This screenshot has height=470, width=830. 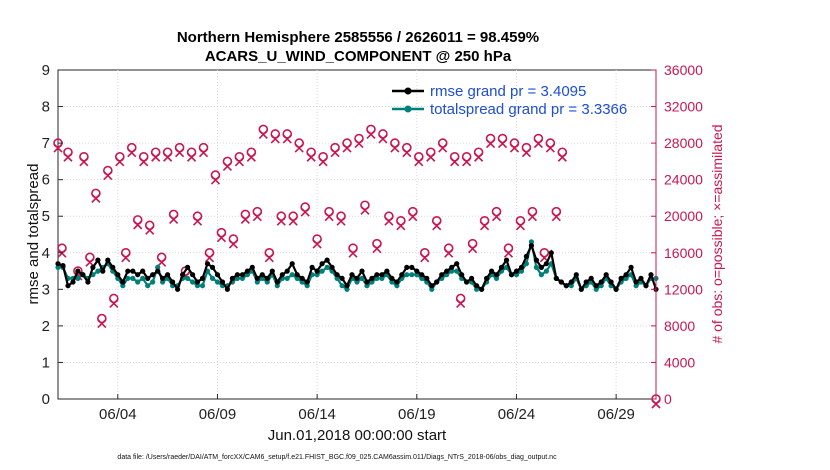 What do you see at coordinates (508, 91) in the screenshot?
I see `legend-rmse-label: rmse grand pr = 3.4095` at bounding box center [508, 91].